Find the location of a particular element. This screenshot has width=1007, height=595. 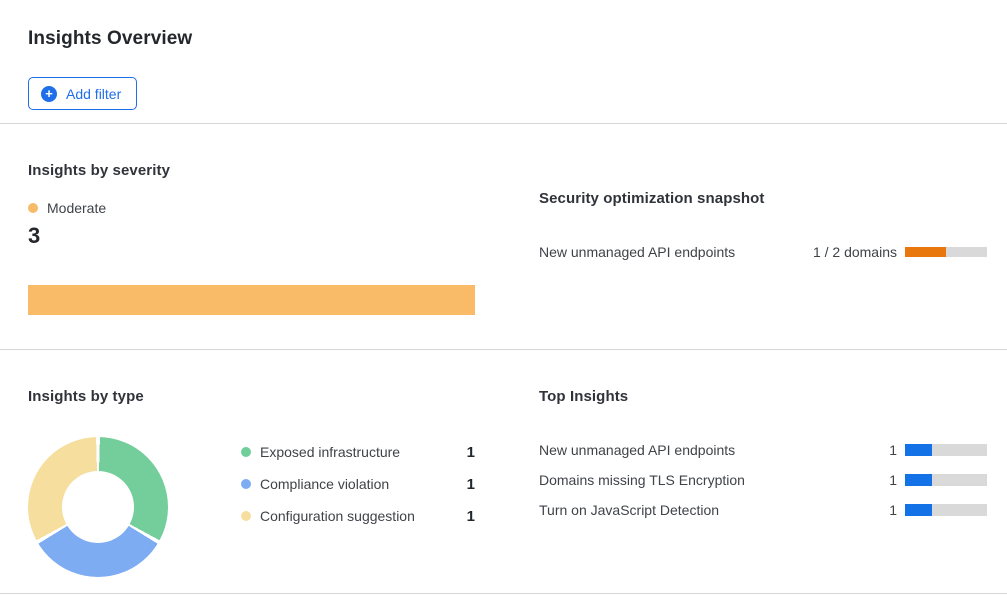

snapshot-row-label: New unmanaged API endpoints is located at coordinates (637, 252).